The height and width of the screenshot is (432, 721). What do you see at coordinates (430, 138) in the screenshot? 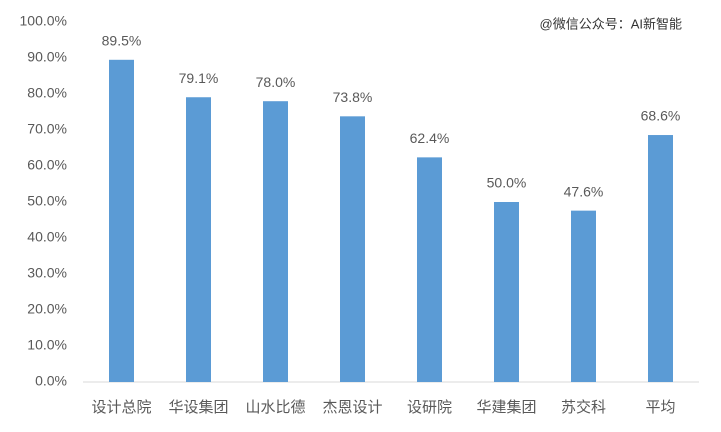
I see `value-label: 62.4%` at bounding box center [430, 138].